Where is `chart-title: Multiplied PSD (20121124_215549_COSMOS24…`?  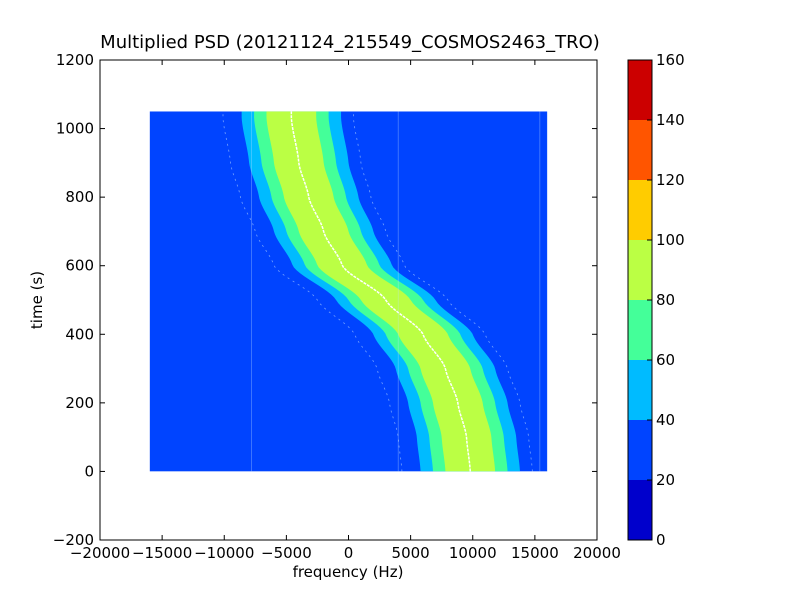 chart-title: Multiplied PSD (20121124_215549_COSMOS24… is located at coordinates (350, 42).